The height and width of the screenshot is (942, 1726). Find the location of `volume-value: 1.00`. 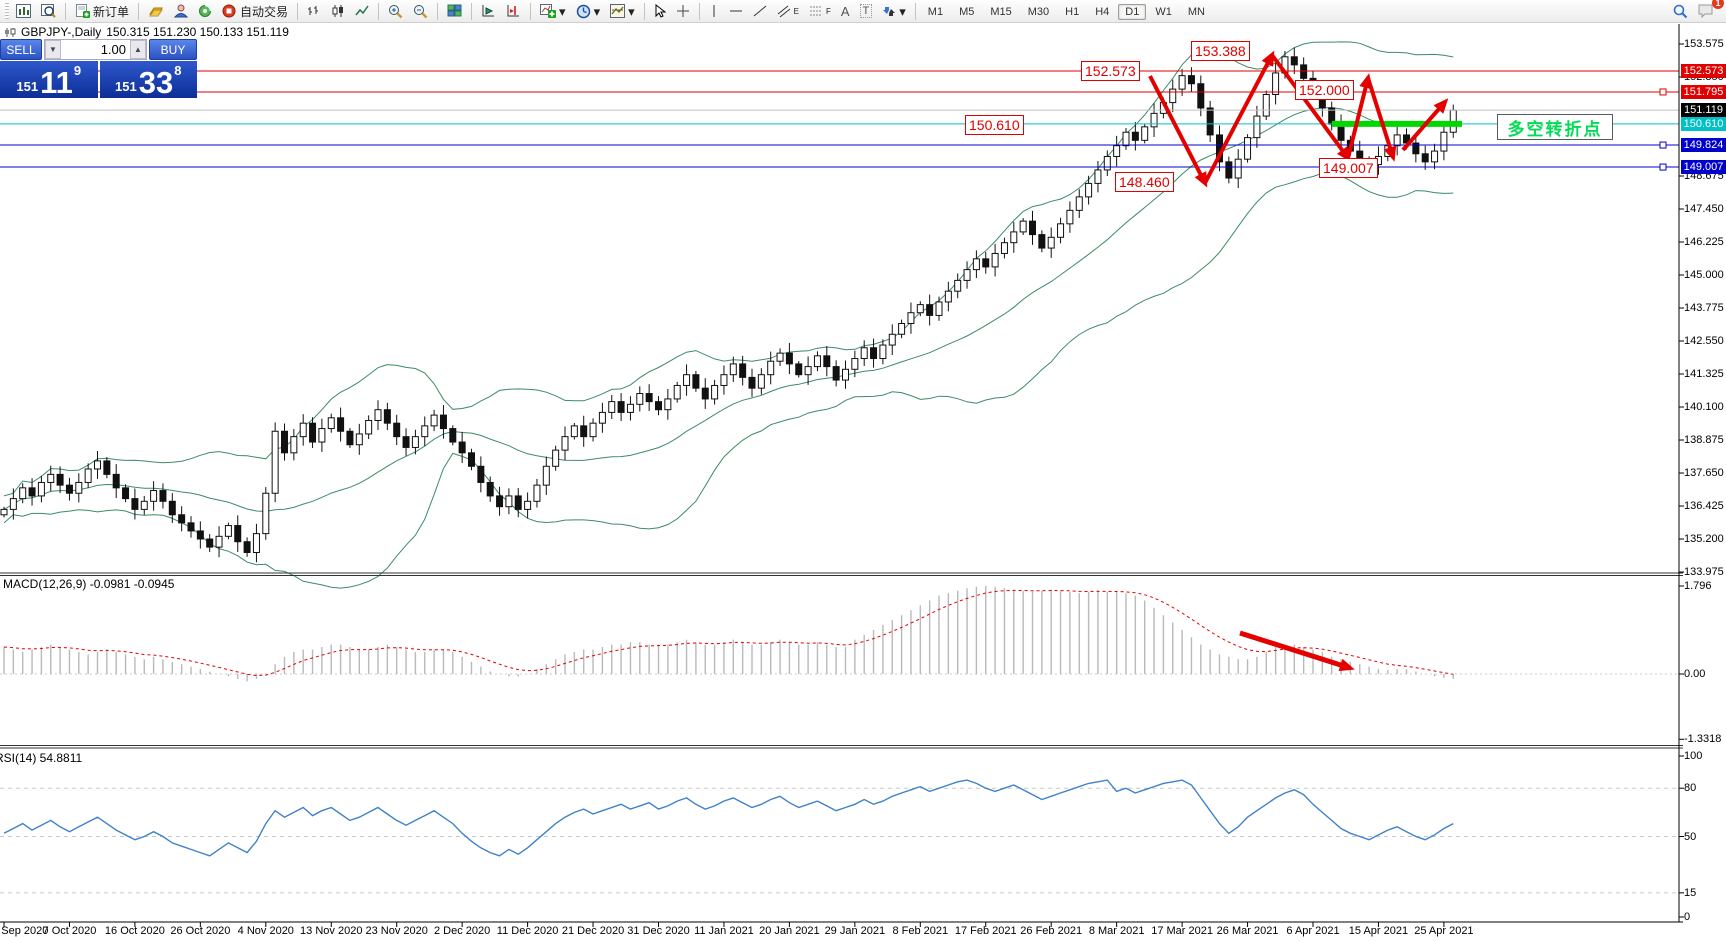

volume-value: 1.00 is located at coordinates (113, 49).